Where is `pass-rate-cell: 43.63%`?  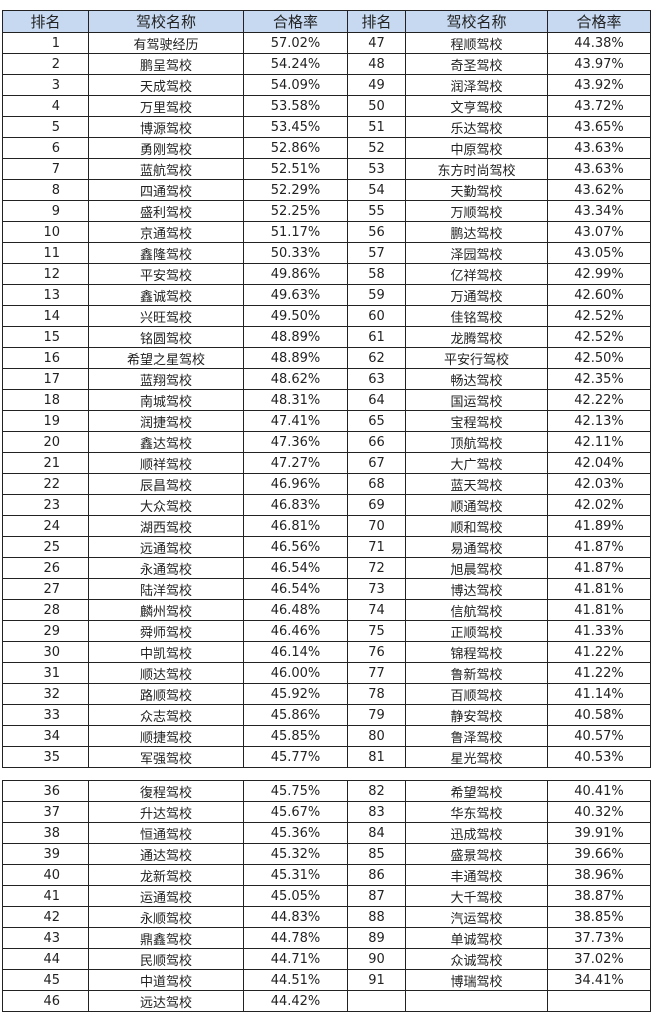
pass-rate-cell: 43.63% is located at coordinates (599, 148).